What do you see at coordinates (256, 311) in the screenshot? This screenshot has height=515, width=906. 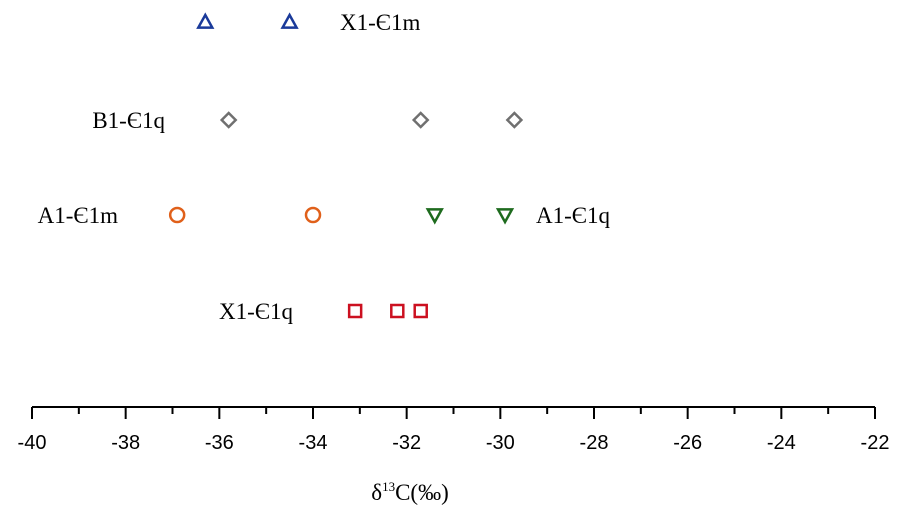 I see `series-label: X1-Є1q` at bounding box center [256, 311].